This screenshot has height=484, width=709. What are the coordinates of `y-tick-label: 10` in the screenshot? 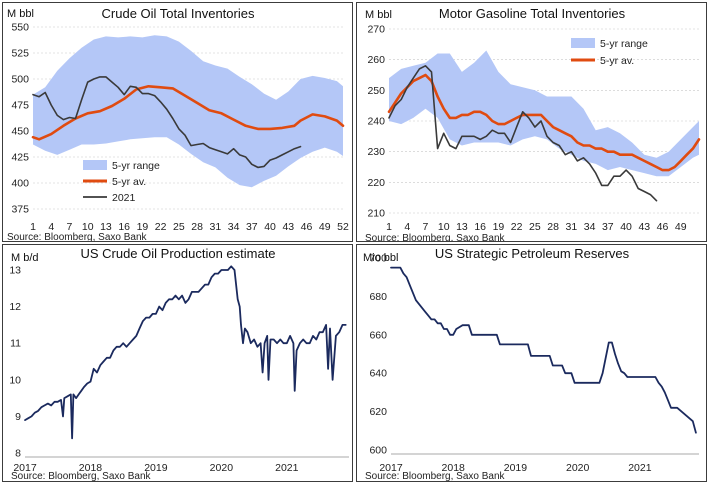 It's located at (15, 380).